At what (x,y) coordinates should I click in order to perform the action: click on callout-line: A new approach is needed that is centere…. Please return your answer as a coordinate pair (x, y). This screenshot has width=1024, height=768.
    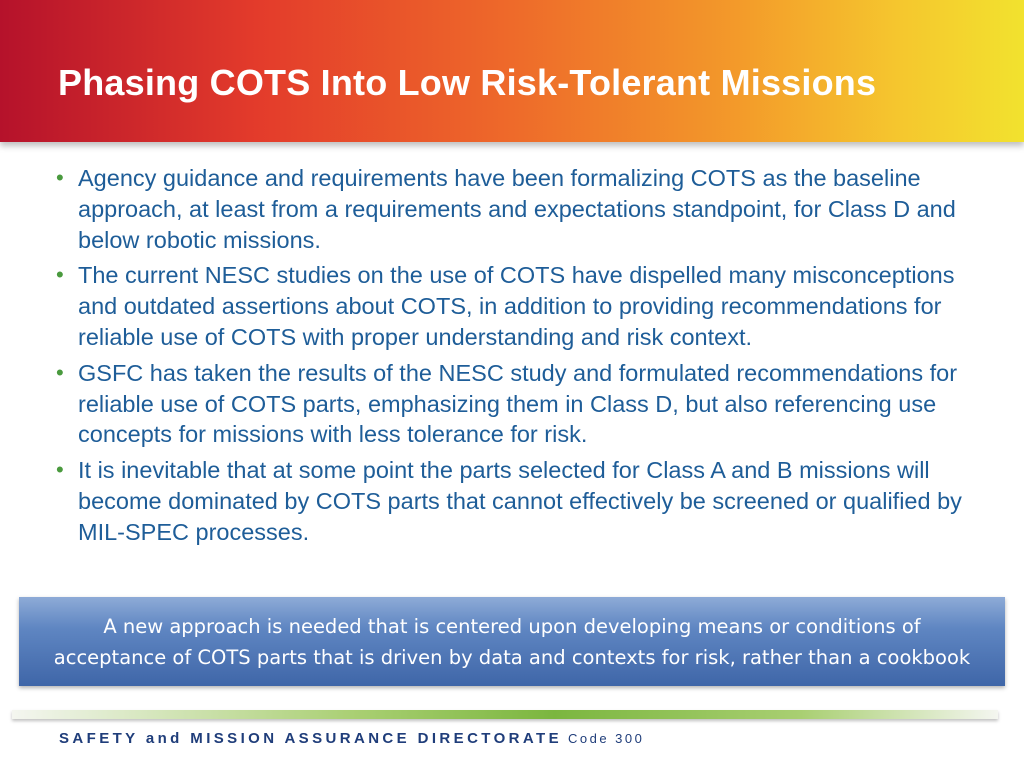
    Looking at the image, I should click on (512, 626).